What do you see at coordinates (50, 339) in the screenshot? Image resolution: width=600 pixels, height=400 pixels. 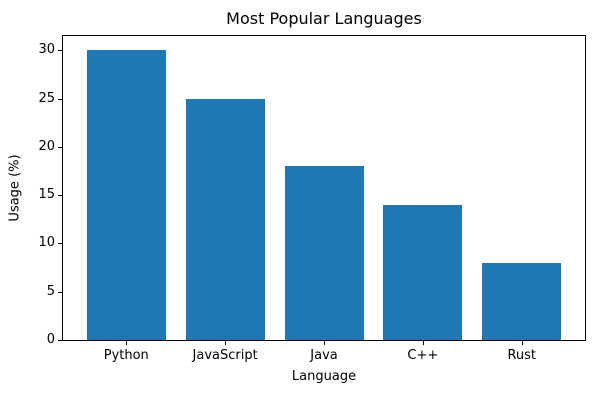 I see `y-tick-label: 0` at bounding box center [50, 339].